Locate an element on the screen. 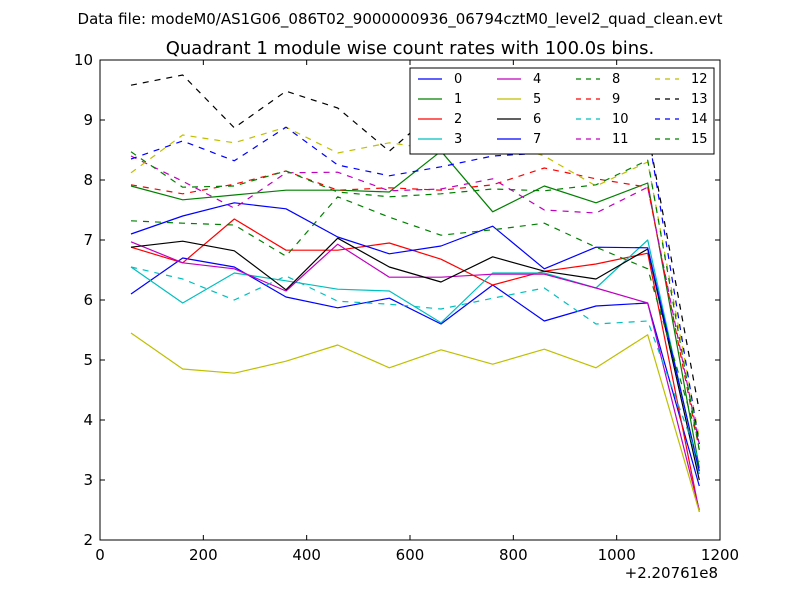 The width and height of the screenshot is (800, 600). y-tick-label: 9 is located at coordinates (88, 120).